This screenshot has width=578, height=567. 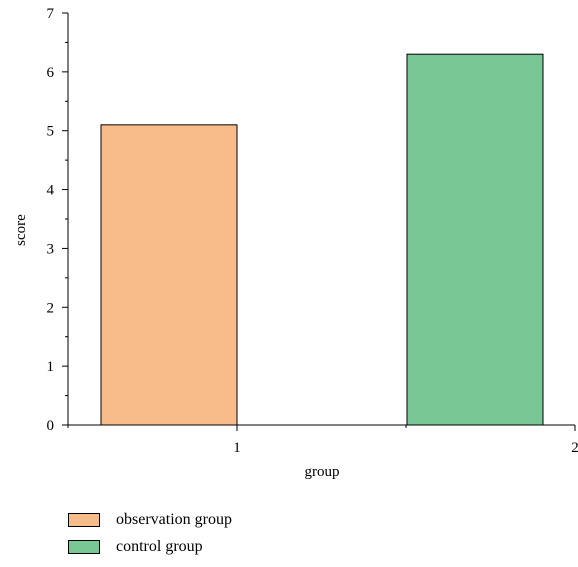 I want to click on legend-swatch-observation-group, so click(x=84, y=520).